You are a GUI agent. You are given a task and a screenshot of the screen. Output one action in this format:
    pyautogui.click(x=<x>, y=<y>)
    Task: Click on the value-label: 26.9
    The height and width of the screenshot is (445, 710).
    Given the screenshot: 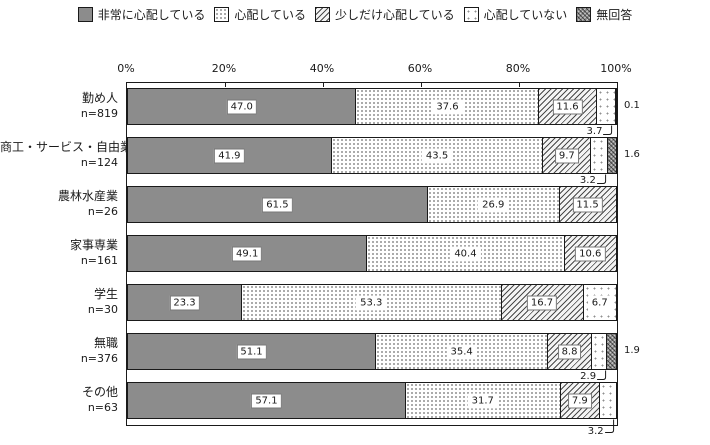 What is the action you would take?
    pyautogui.click(x=493, y=204)
    